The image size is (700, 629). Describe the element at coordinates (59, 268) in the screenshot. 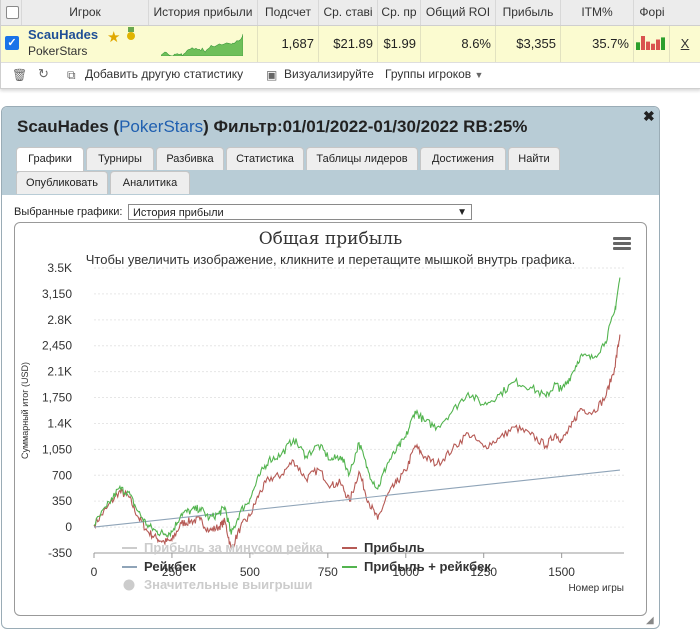

I see `y-tick-label: 3.5K` at that location.